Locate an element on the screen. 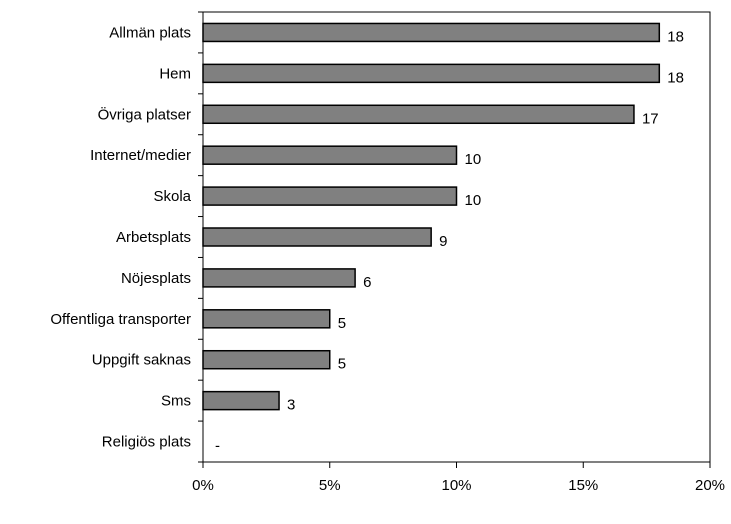 This screenshot has width=731, height=524. data-label: 17 is located at coordinates (650, 118).